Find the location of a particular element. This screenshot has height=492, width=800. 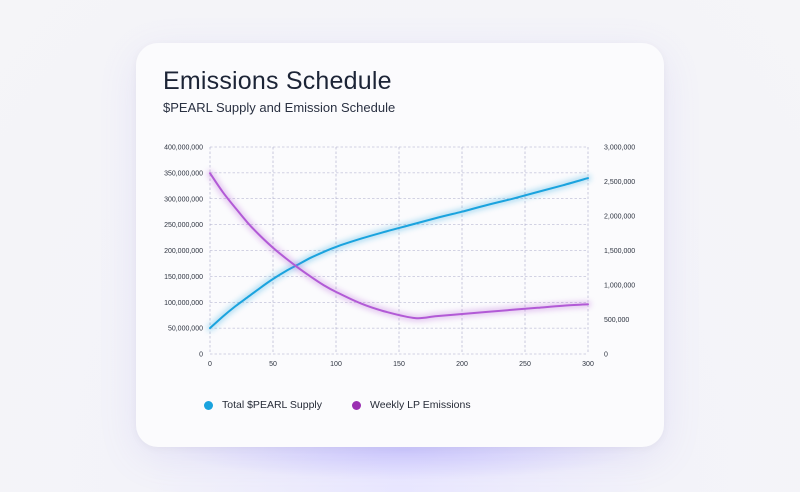

x-tick-label: 300 is located at coordinates (588, 364).